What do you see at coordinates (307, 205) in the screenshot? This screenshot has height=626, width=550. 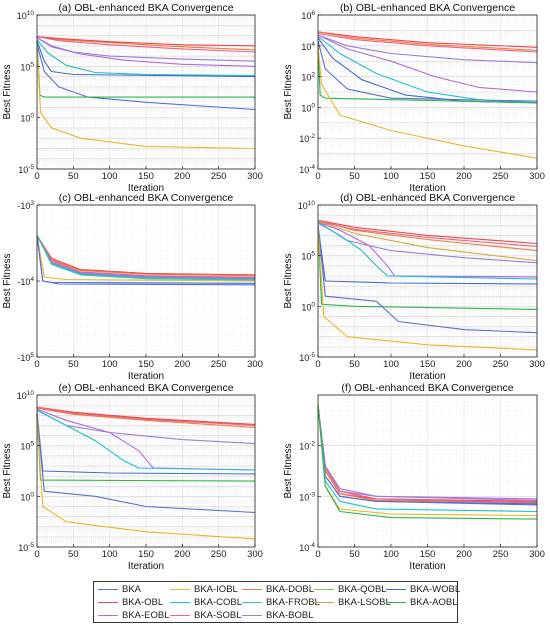 I see `y-tick-label: 10¹⁰` at bounding box center [307, 205].